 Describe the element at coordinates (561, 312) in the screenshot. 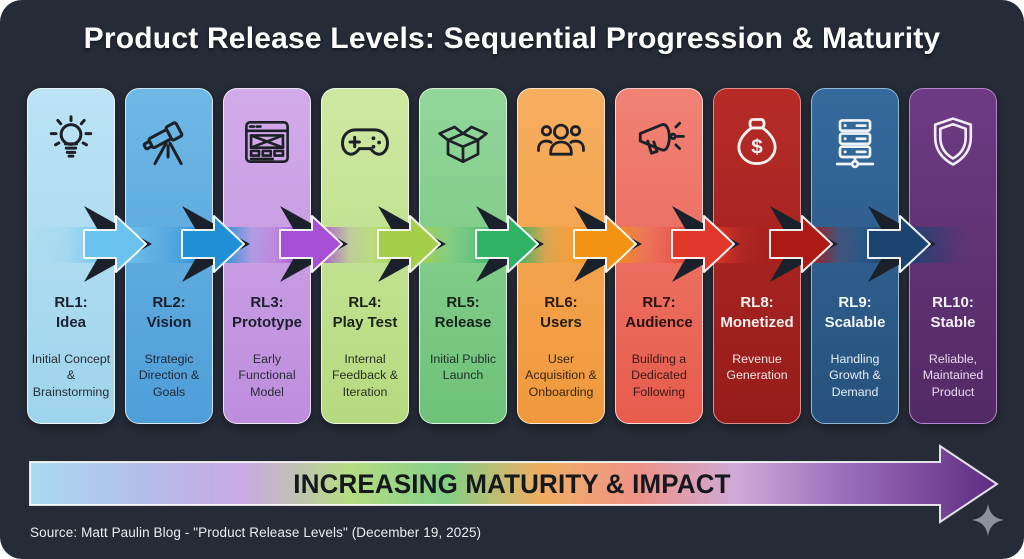

I see `level-title: RL6: Users` at that location.